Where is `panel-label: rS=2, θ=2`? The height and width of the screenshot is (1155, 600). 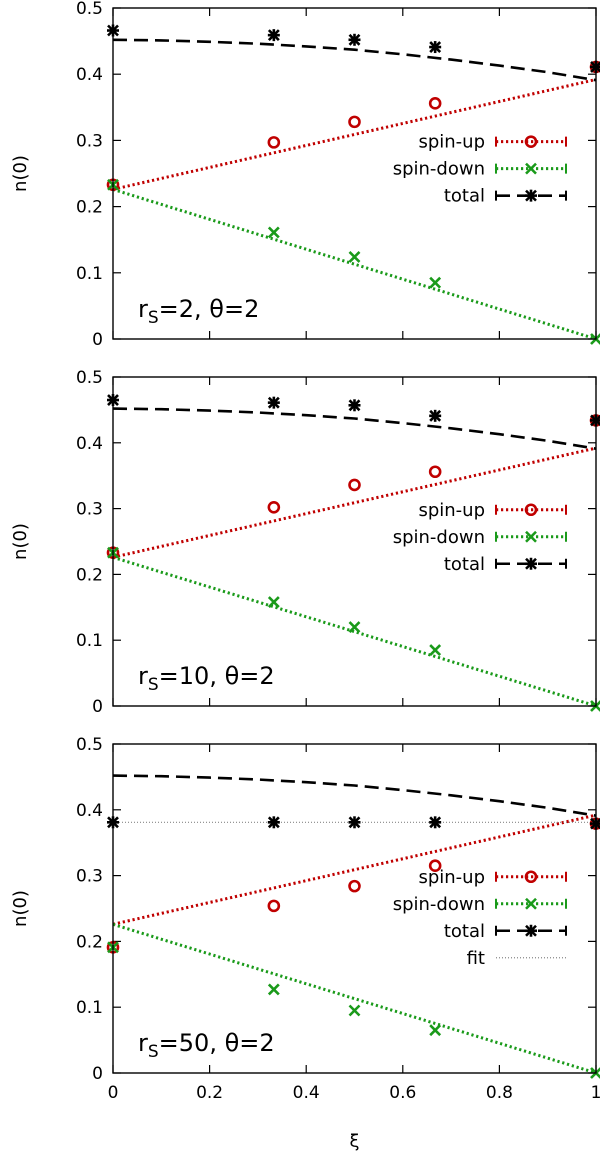 panel-label: rS=2, θ=2 is located at coordinates (198, 311).